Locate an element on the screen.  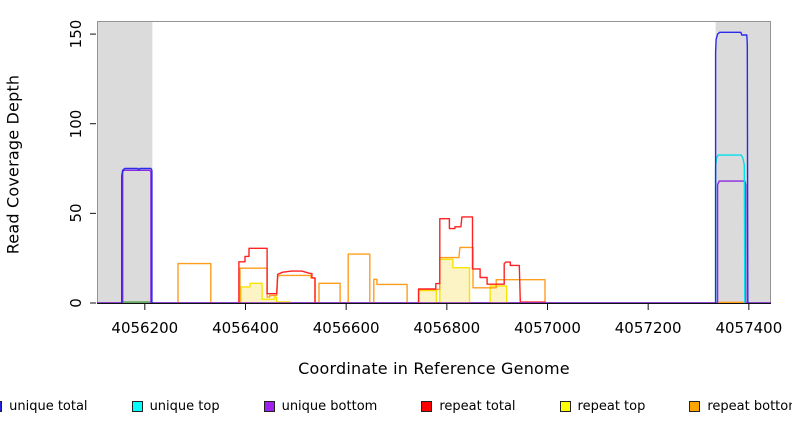
legend-item-unique-top: unique top is located at coordinates (175, 406).